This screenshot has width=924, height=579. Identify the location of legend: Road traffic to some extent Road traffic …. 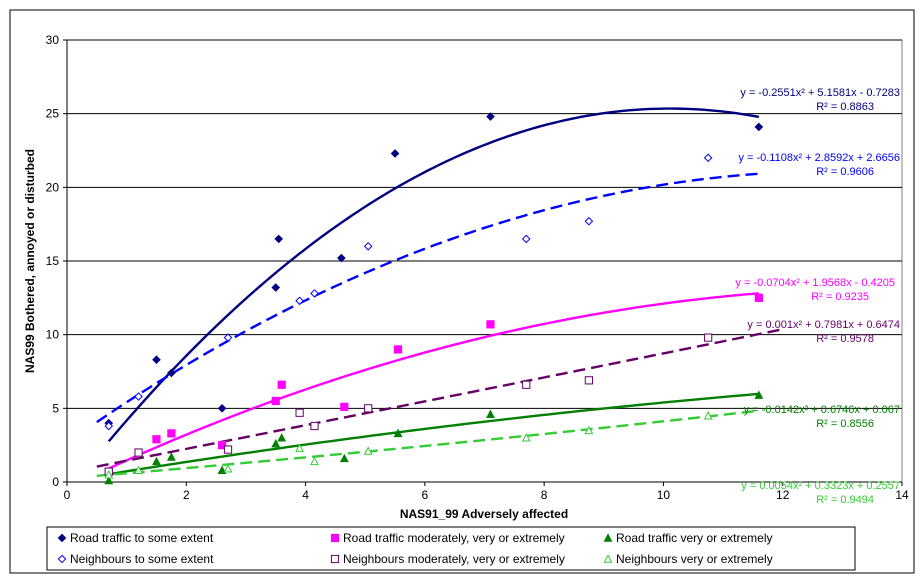
(451, 548).